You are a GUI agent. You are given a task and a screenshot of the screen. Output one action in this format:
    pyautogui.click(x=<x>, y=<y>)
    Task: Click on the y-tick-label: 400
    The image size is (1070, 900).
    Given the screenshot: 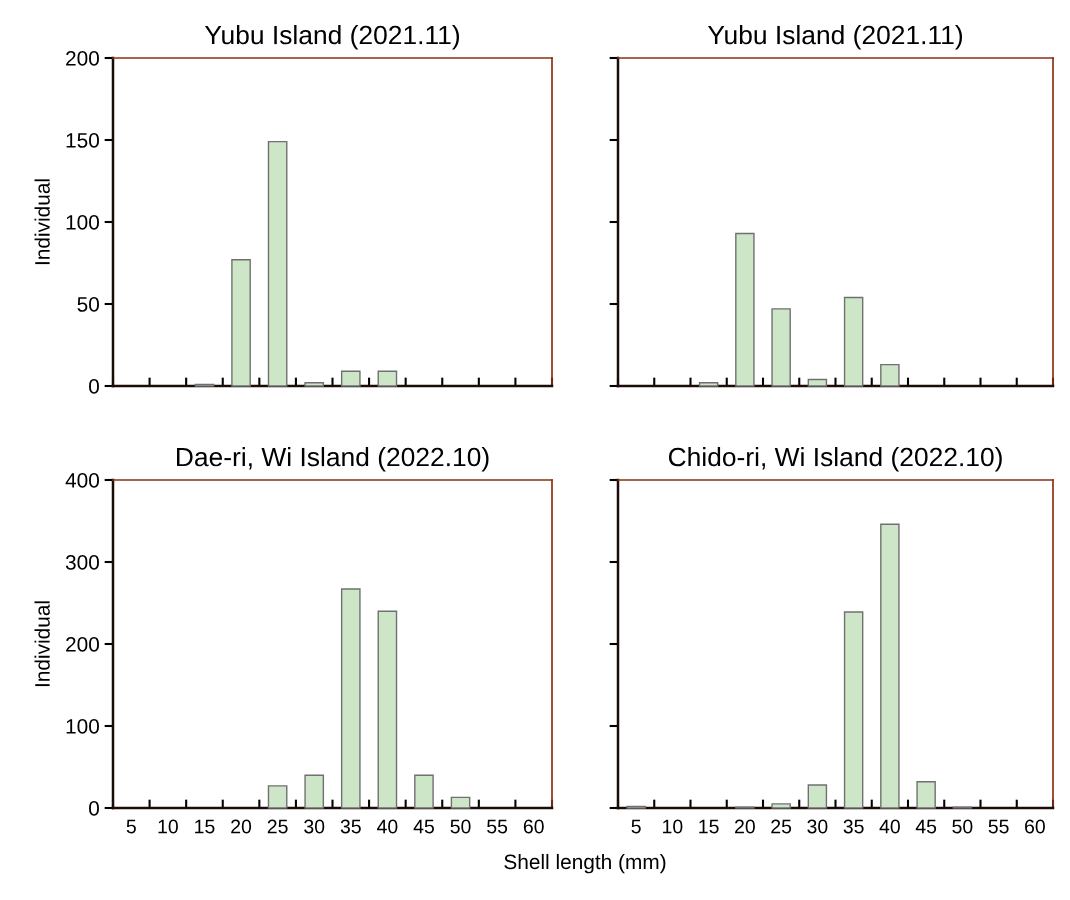 What is the action you would take?
    pyautogui.click(x=82, y=480)
    